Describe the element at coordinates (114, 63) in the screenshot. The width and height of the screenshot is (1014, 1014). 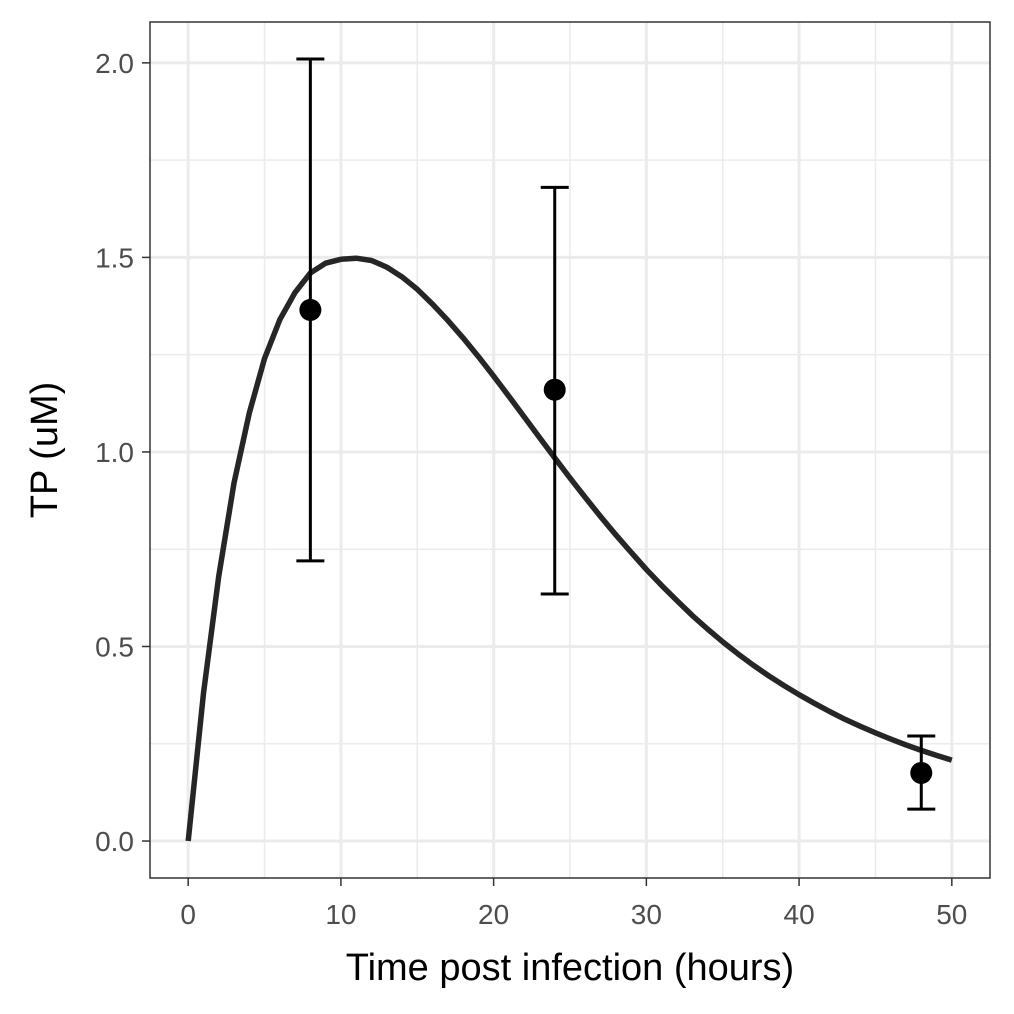
I see `y-tick-label: 2.0` at that location.